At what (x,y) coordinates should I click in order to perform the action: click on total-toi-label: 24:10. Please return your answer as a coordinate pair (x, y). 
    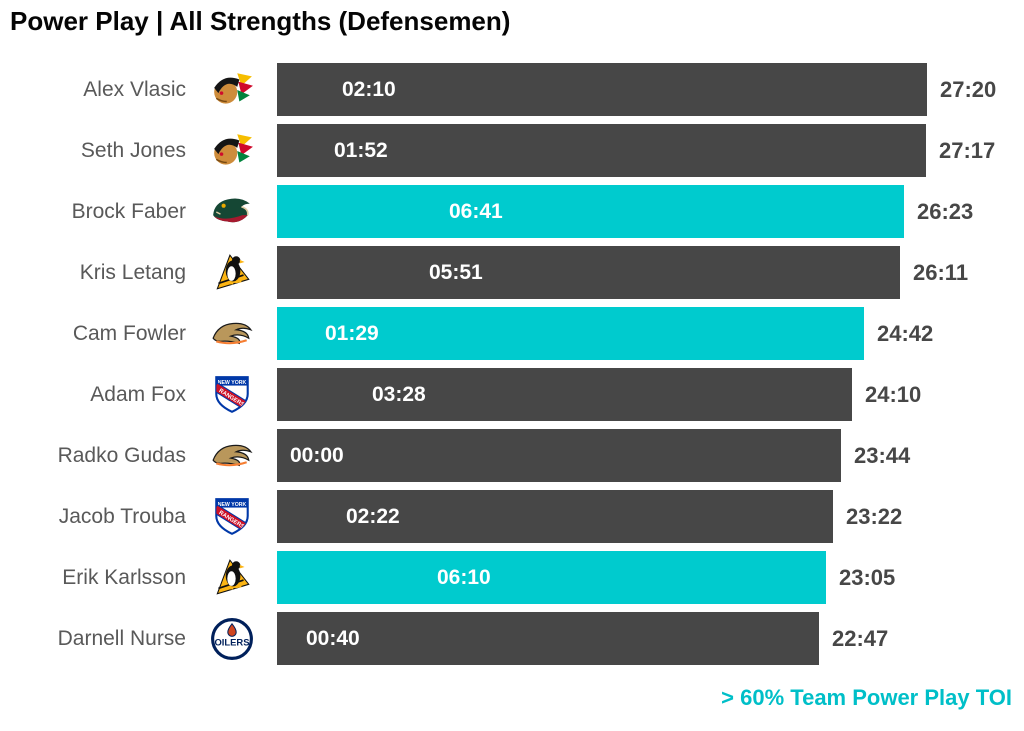
    Looking at the image, I should click on (893, 394).